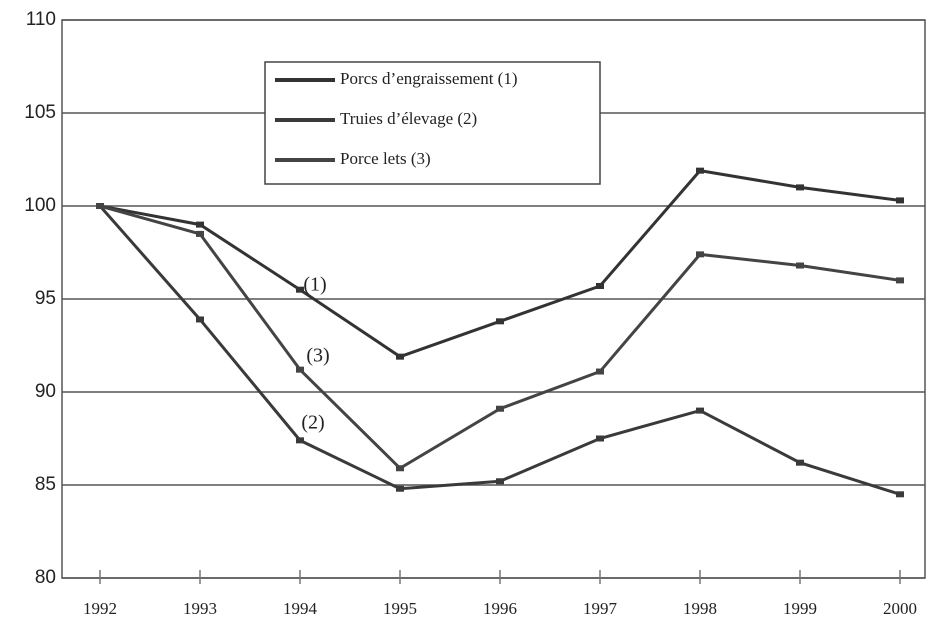 This screenshot has width=928, height=626. Describe the element at coordinates (45, 298) in the screenshot. I see `y-tick-label: 95` at that location.